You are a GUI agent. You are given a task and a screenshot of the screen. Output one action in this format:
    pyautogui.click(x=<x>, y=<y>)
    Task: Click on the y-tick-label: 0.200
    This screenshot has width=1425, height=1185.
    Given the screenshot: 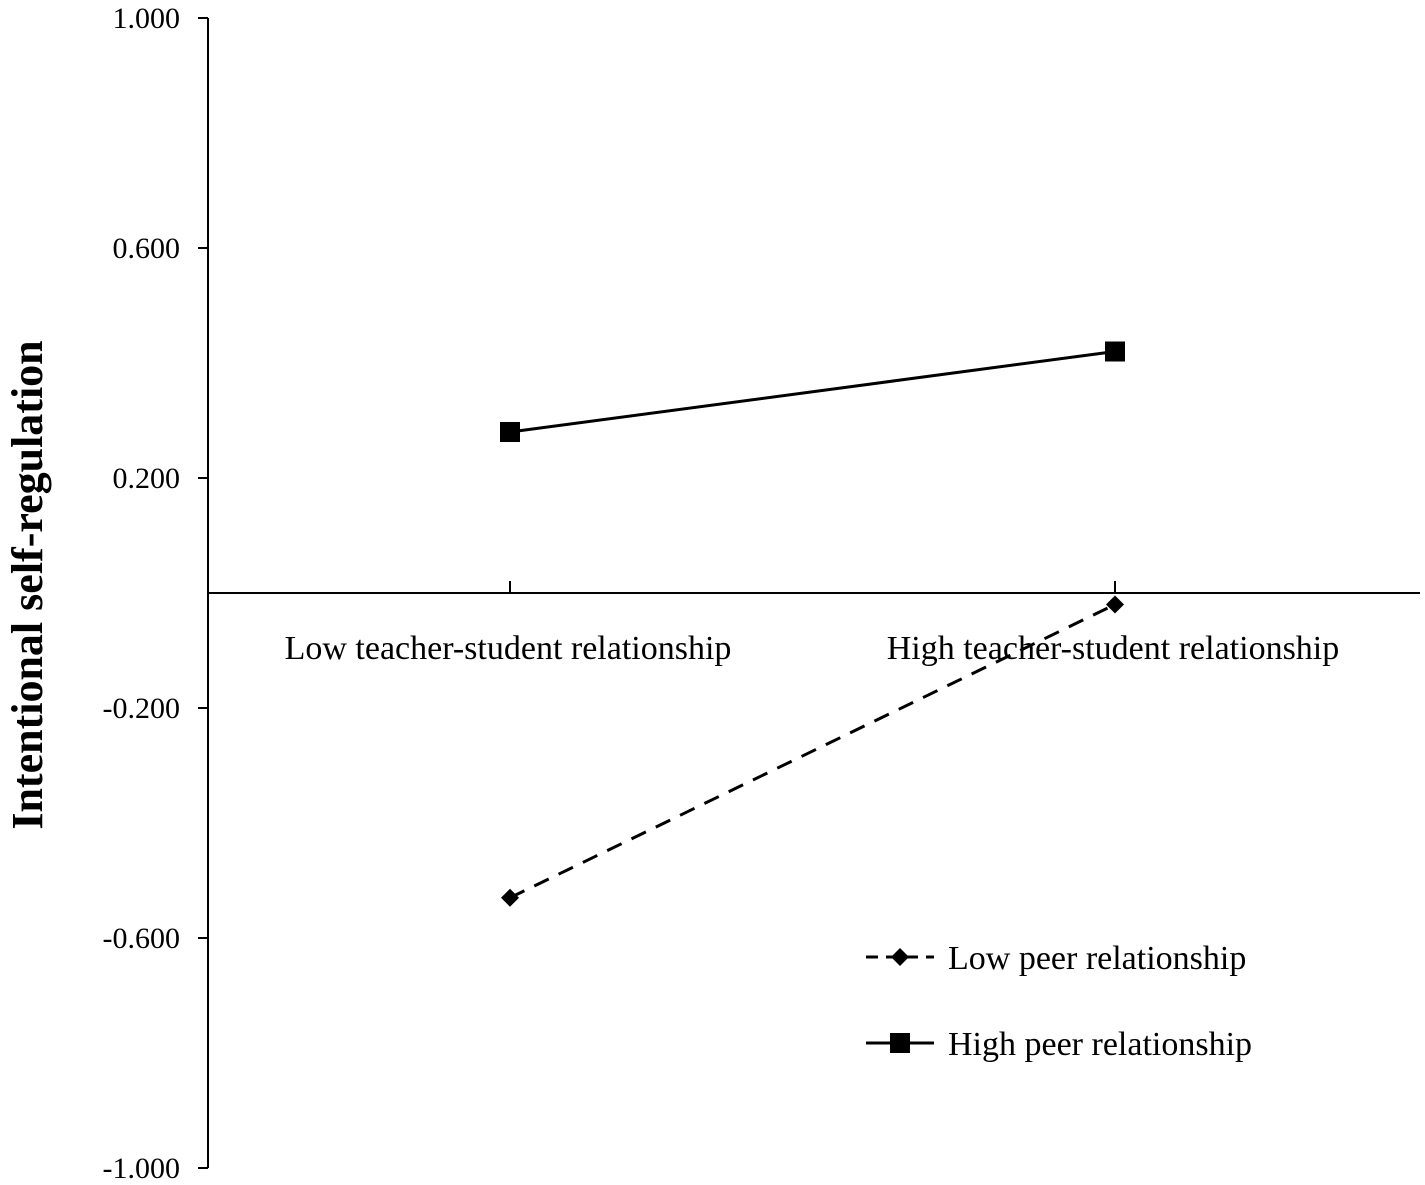 What is the action you would take?
    pyautogui.click(x=147, y=478)
    